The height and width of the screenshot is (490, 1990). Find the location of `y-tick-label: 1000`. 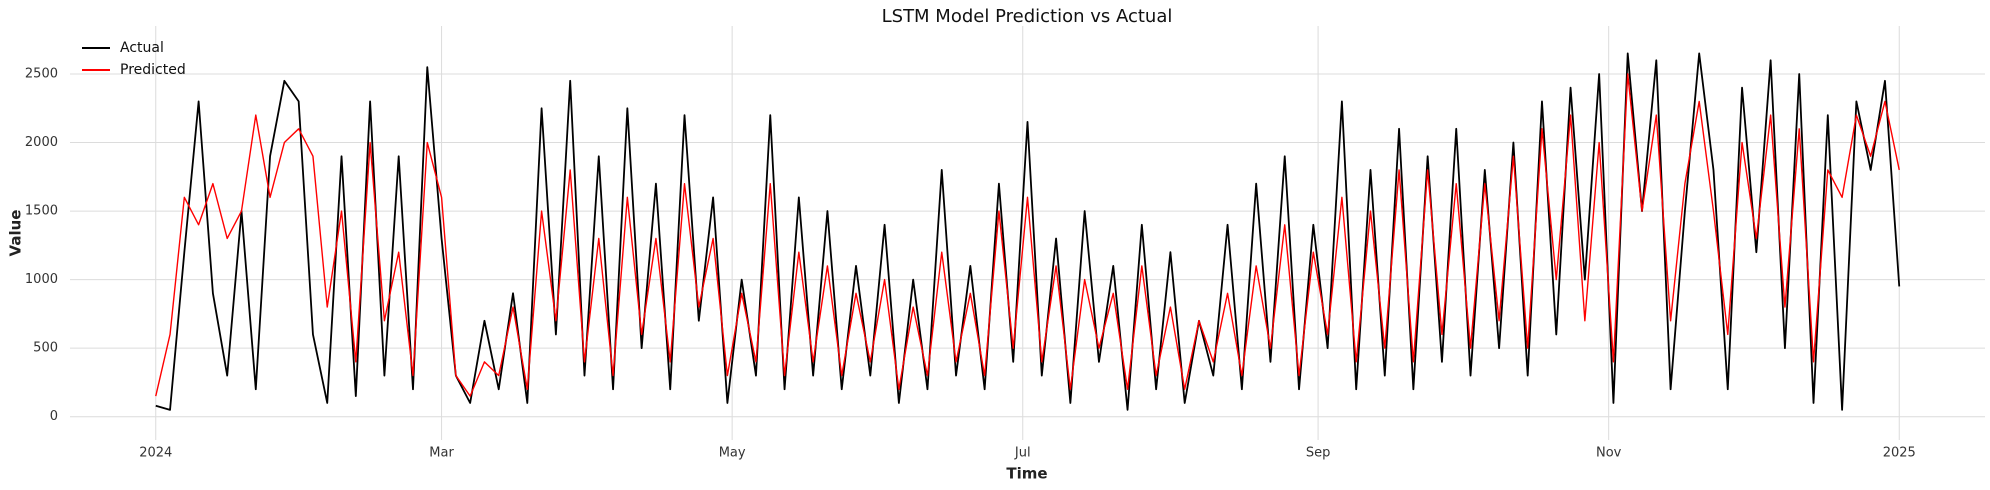

y-tick-label: 1000 is located at coordinates (41, 279).